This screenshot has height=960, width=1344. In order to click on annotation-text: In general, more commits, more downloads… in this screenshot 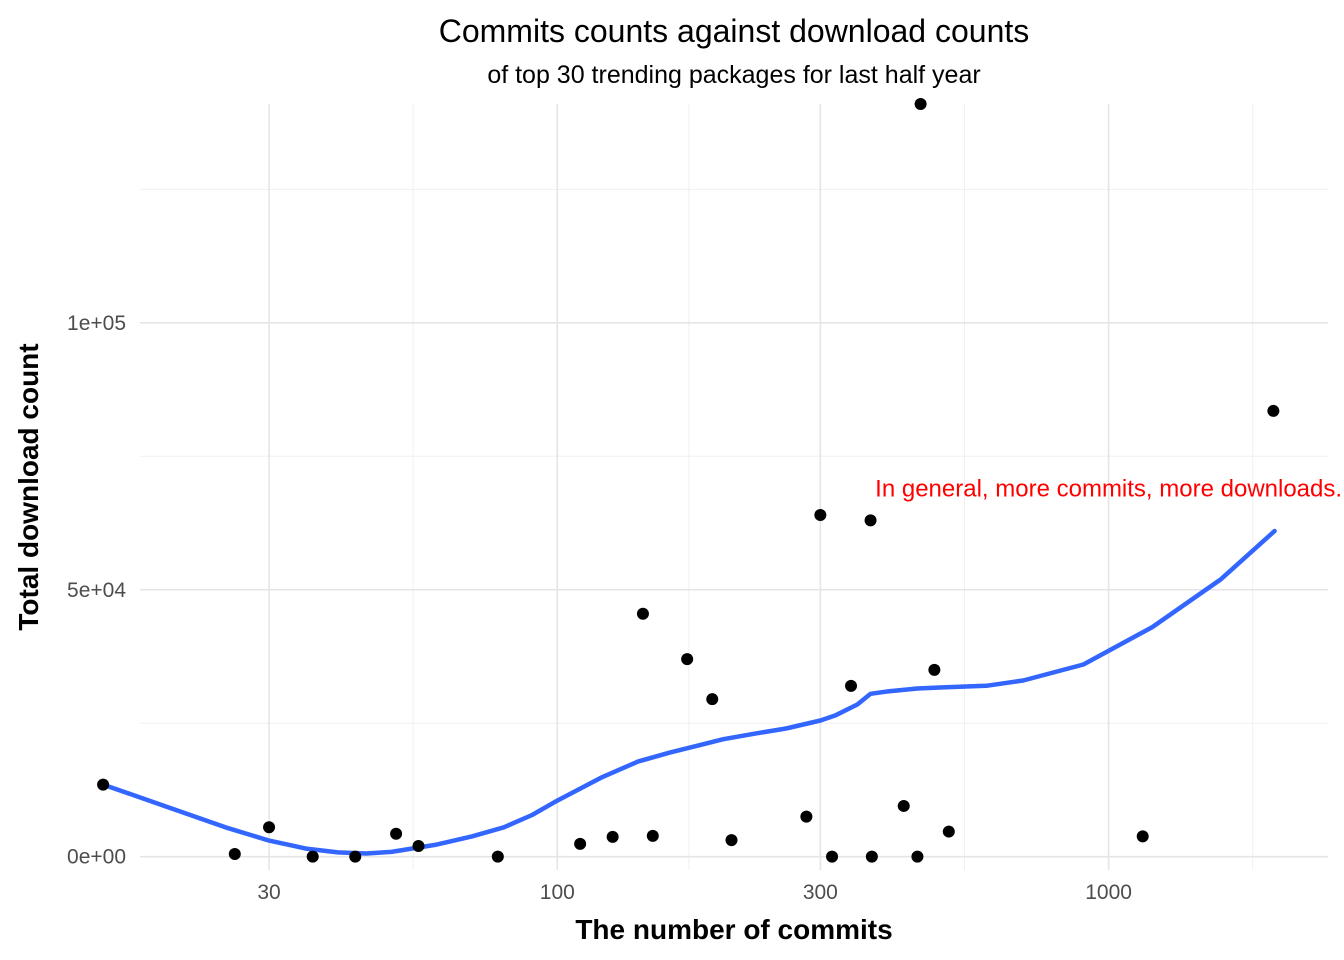, I will do `click(1108, 488)`.